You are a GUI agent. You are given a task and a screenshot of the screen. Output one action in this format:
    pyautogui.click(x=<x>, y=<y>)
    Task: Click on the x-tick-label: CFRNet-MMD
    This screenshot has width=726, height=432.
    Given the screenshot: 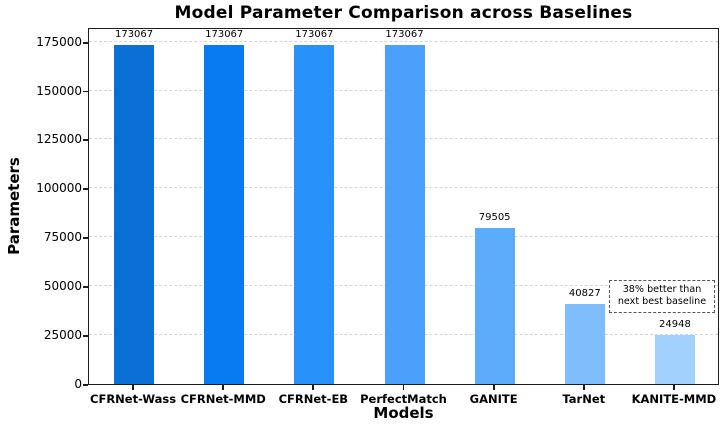 What is the action you would take?
    pyautogui.click(x=223, y=399)
    